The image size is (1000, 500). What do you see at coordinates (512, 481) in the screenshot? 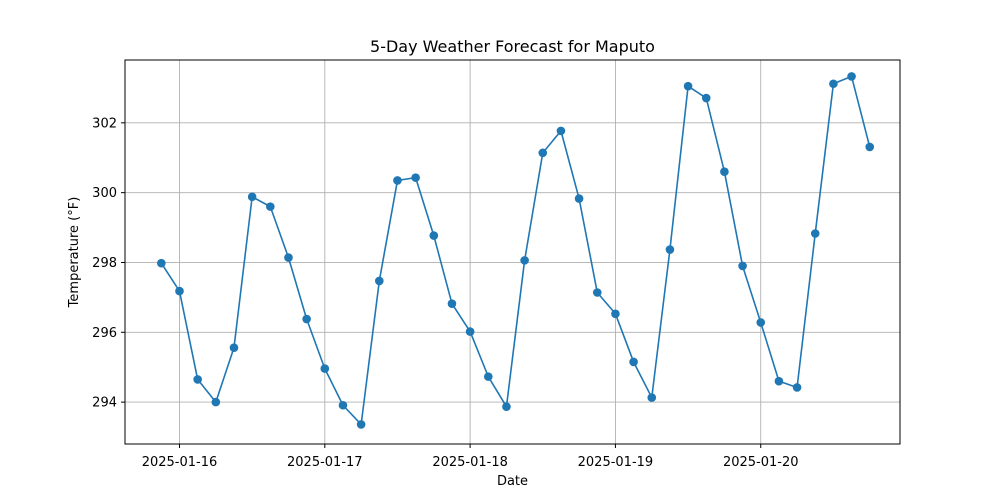
I see `x-axis-label: Date` at bounding box center [512, 481].